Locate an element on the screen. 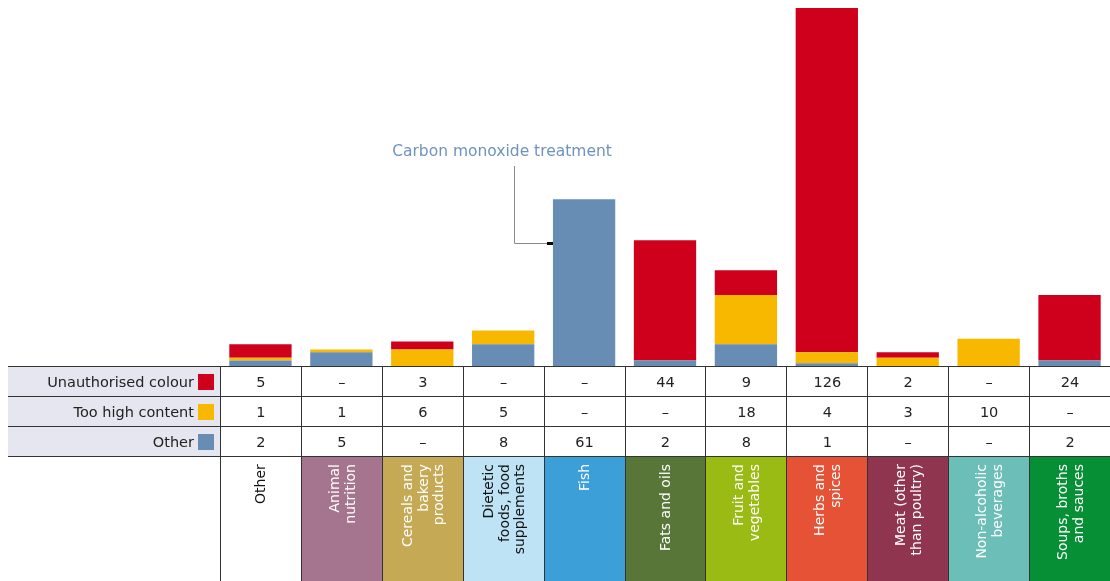 The height and width of the screenshot is (581, 1110). label-panel: Fats and oils is located at coordinates (665, 519).